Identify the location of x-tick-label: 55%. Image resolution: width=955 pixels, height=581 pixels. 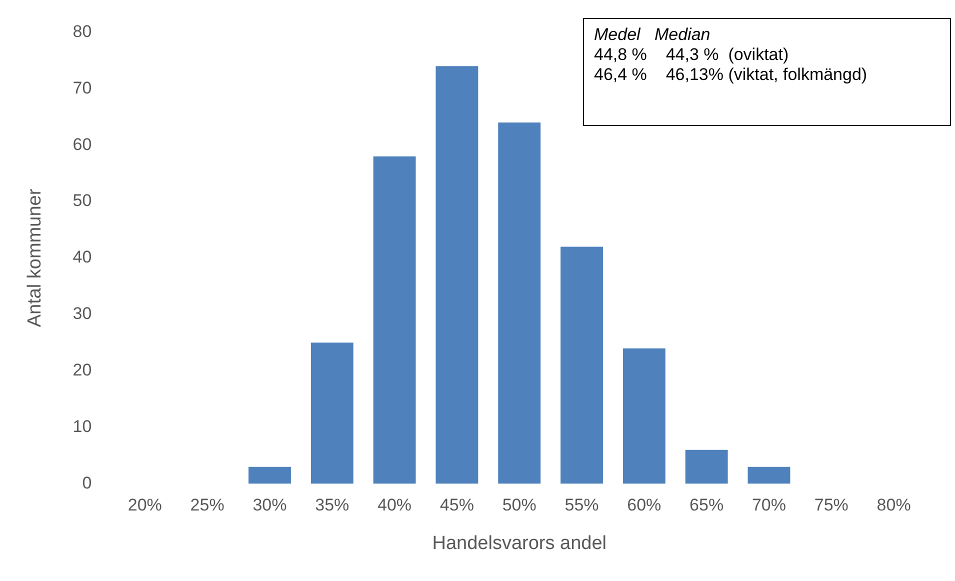
(581, 505).